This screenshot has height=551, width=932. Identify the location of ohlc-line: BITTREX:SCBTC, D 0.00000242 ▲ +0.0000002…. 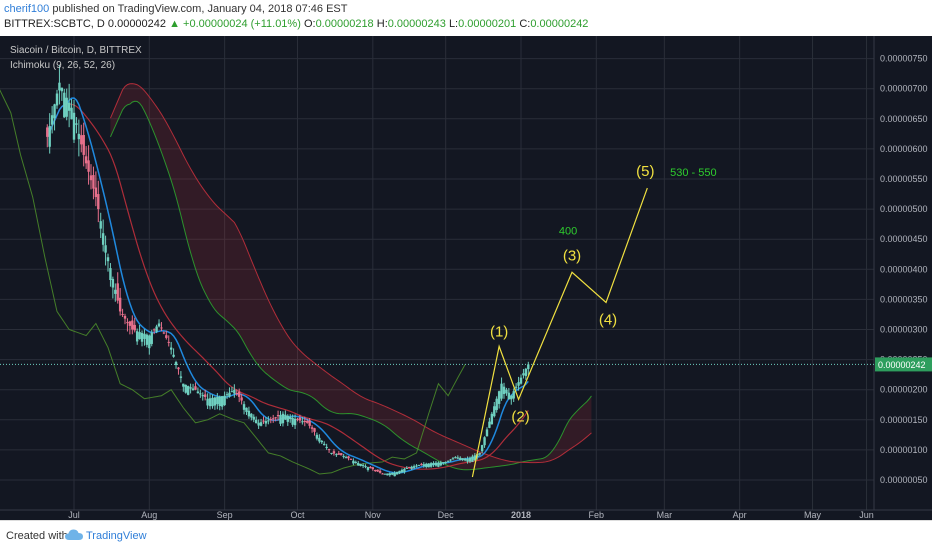
(296, 24).